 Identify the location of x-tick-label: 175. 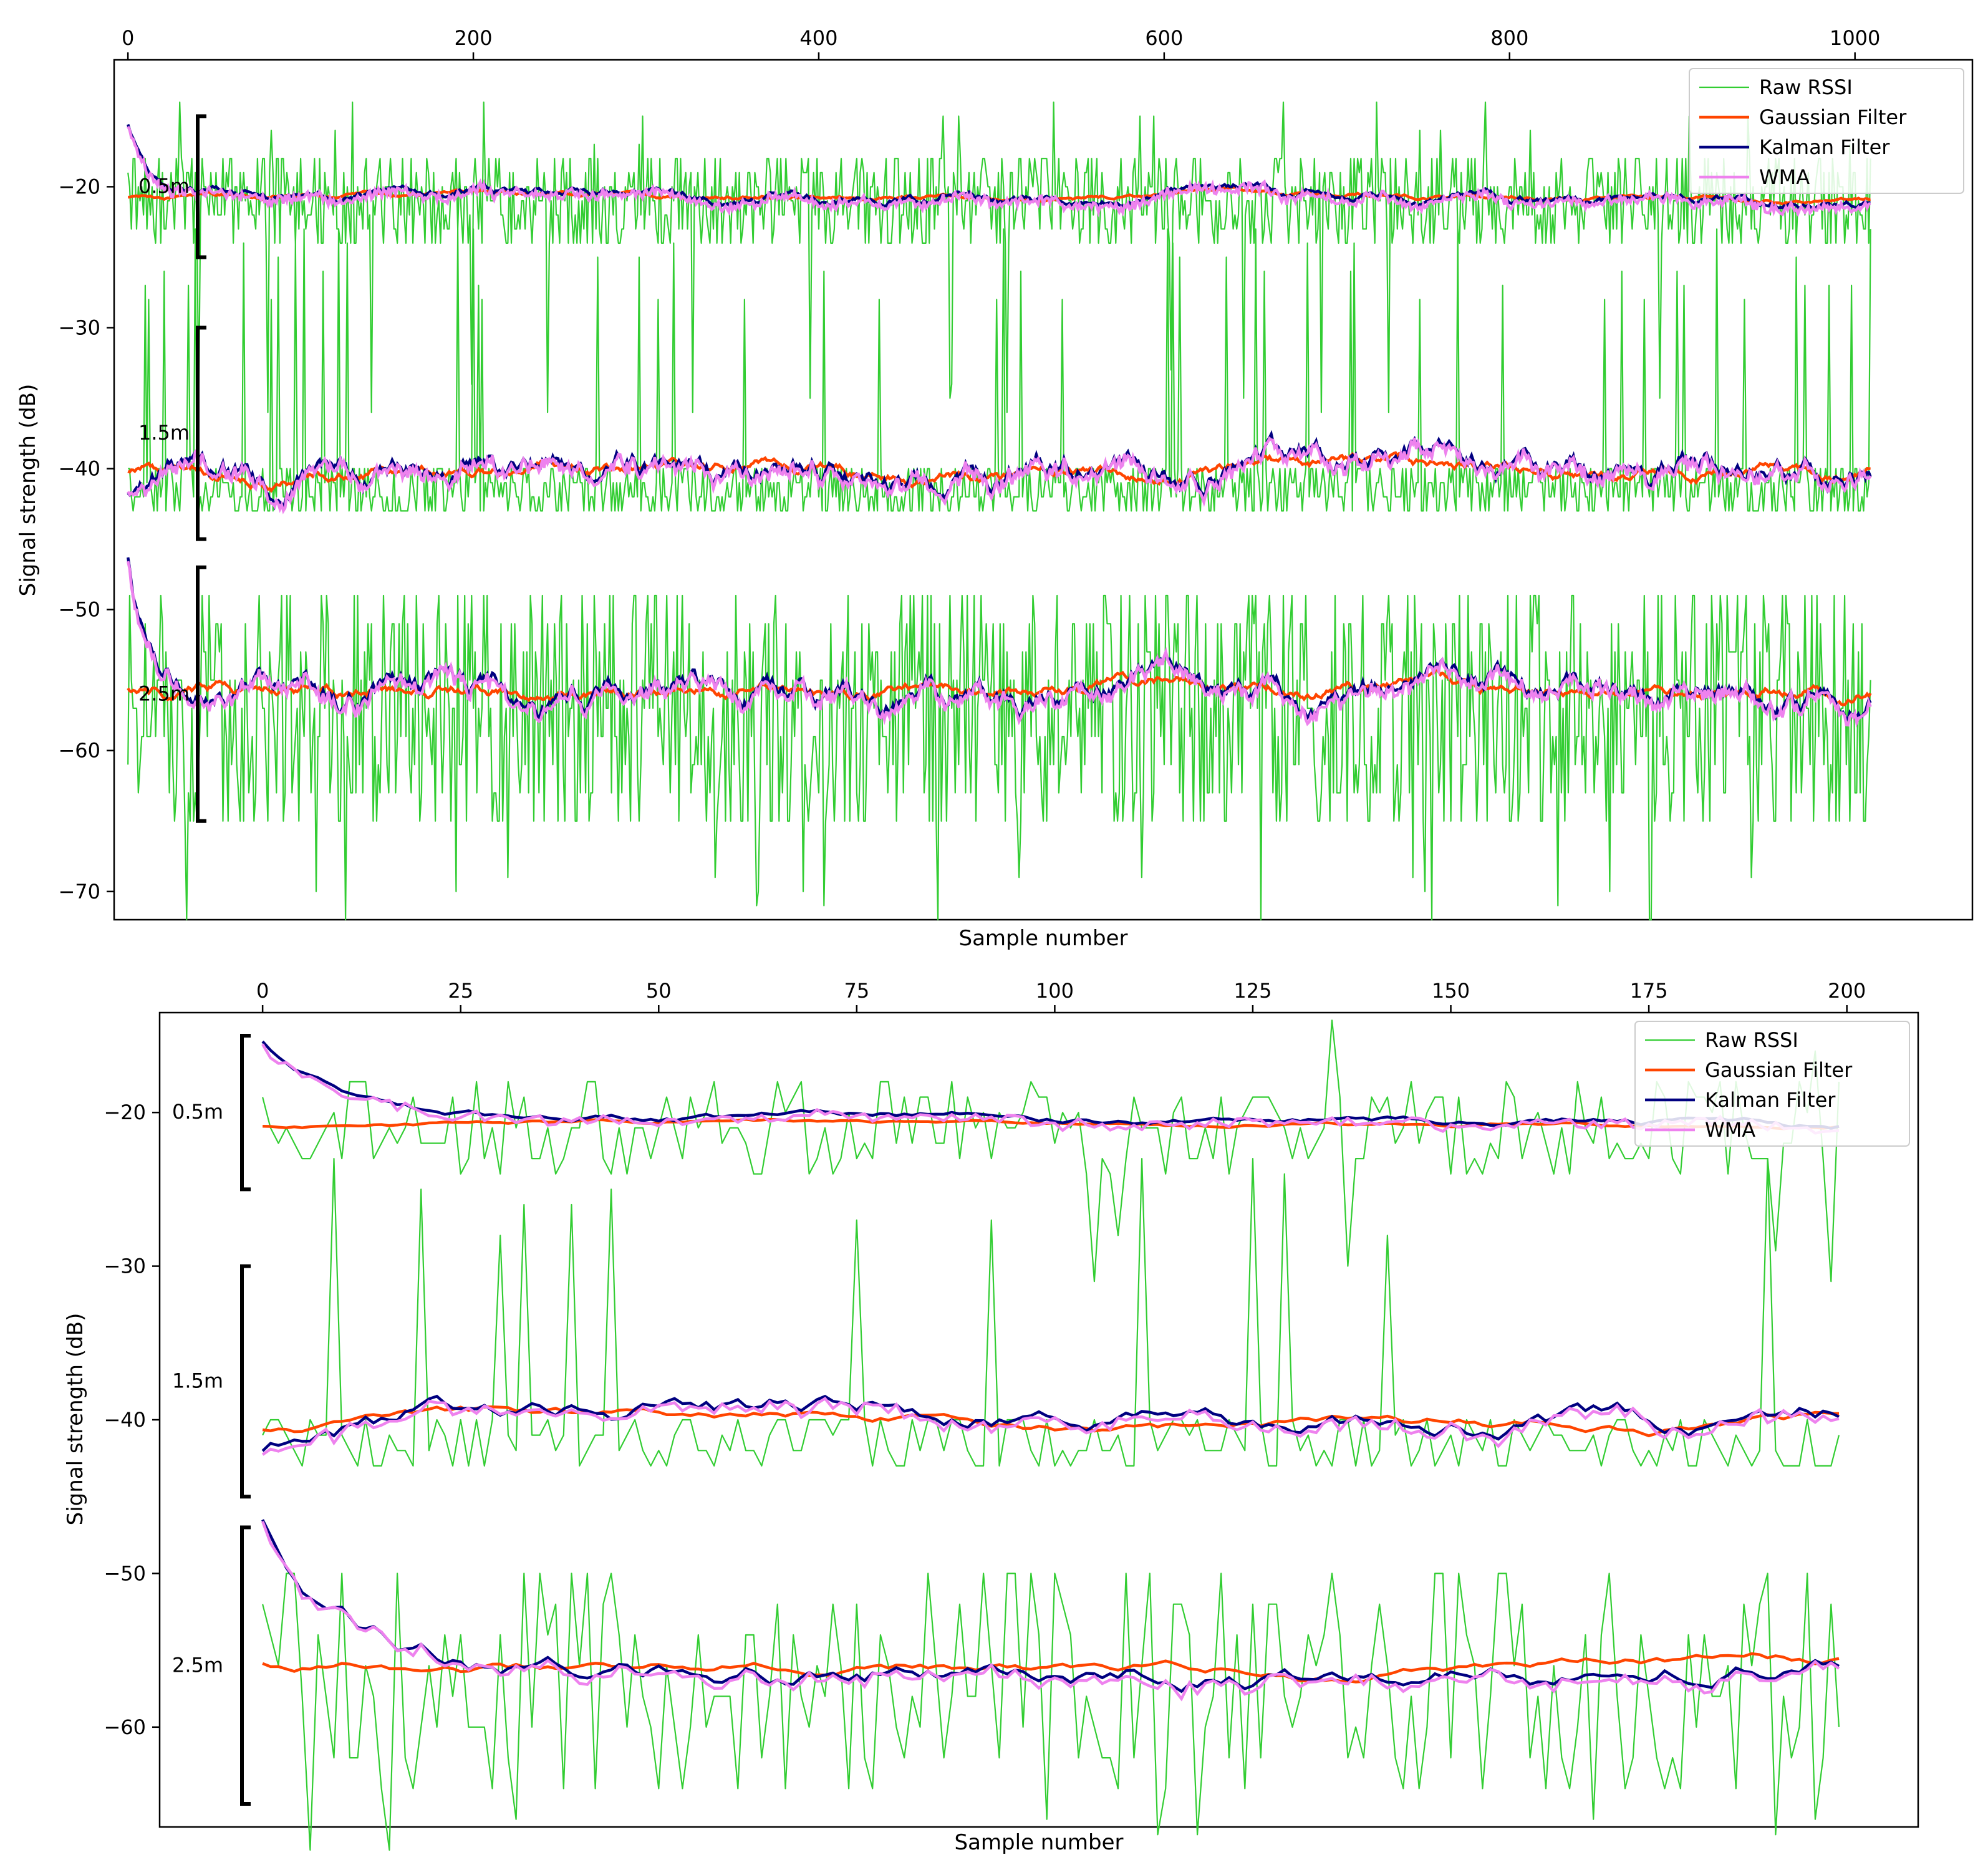
(1649, 991).